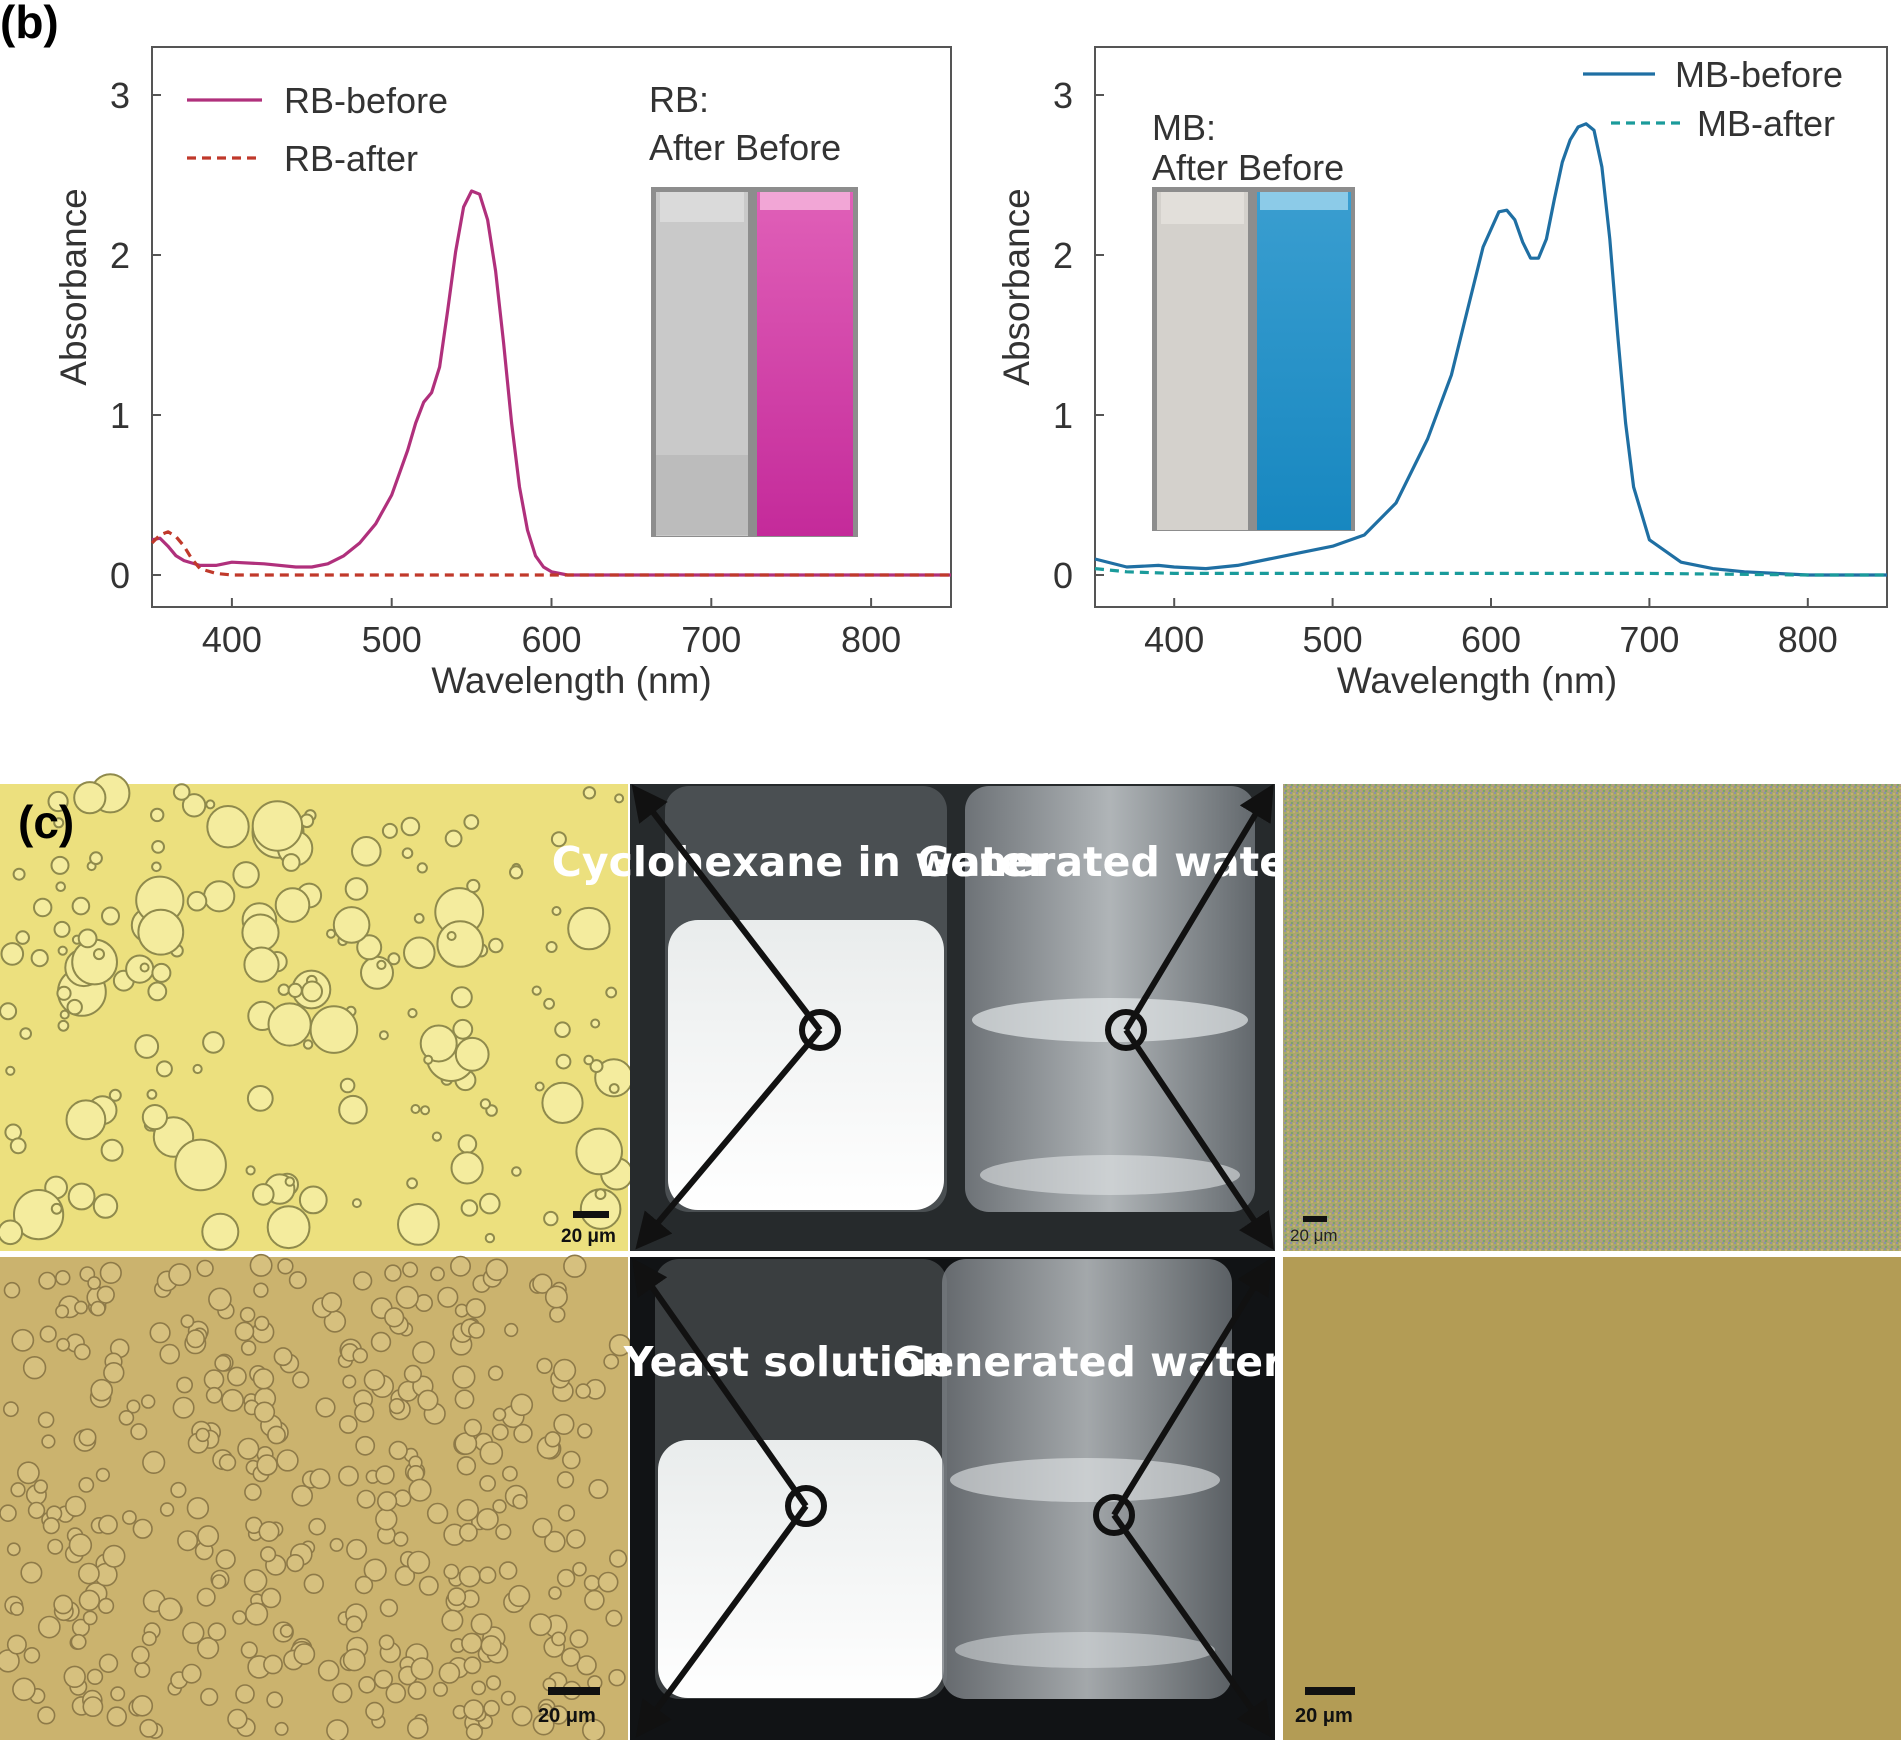  What do you see at coordinates (73, 286) in the screenshot?
I see `rb-y-axis-label: Absorbance` at bounding box center [73, 286].